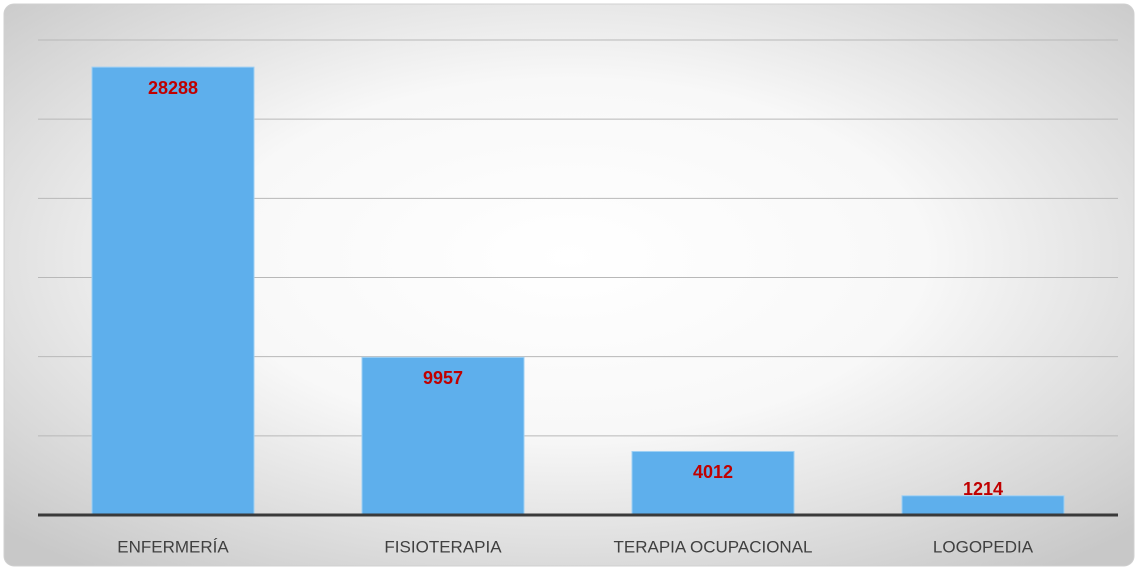  I want to click on x-tick-label: ENFERMERÍA, so click(173, 546).